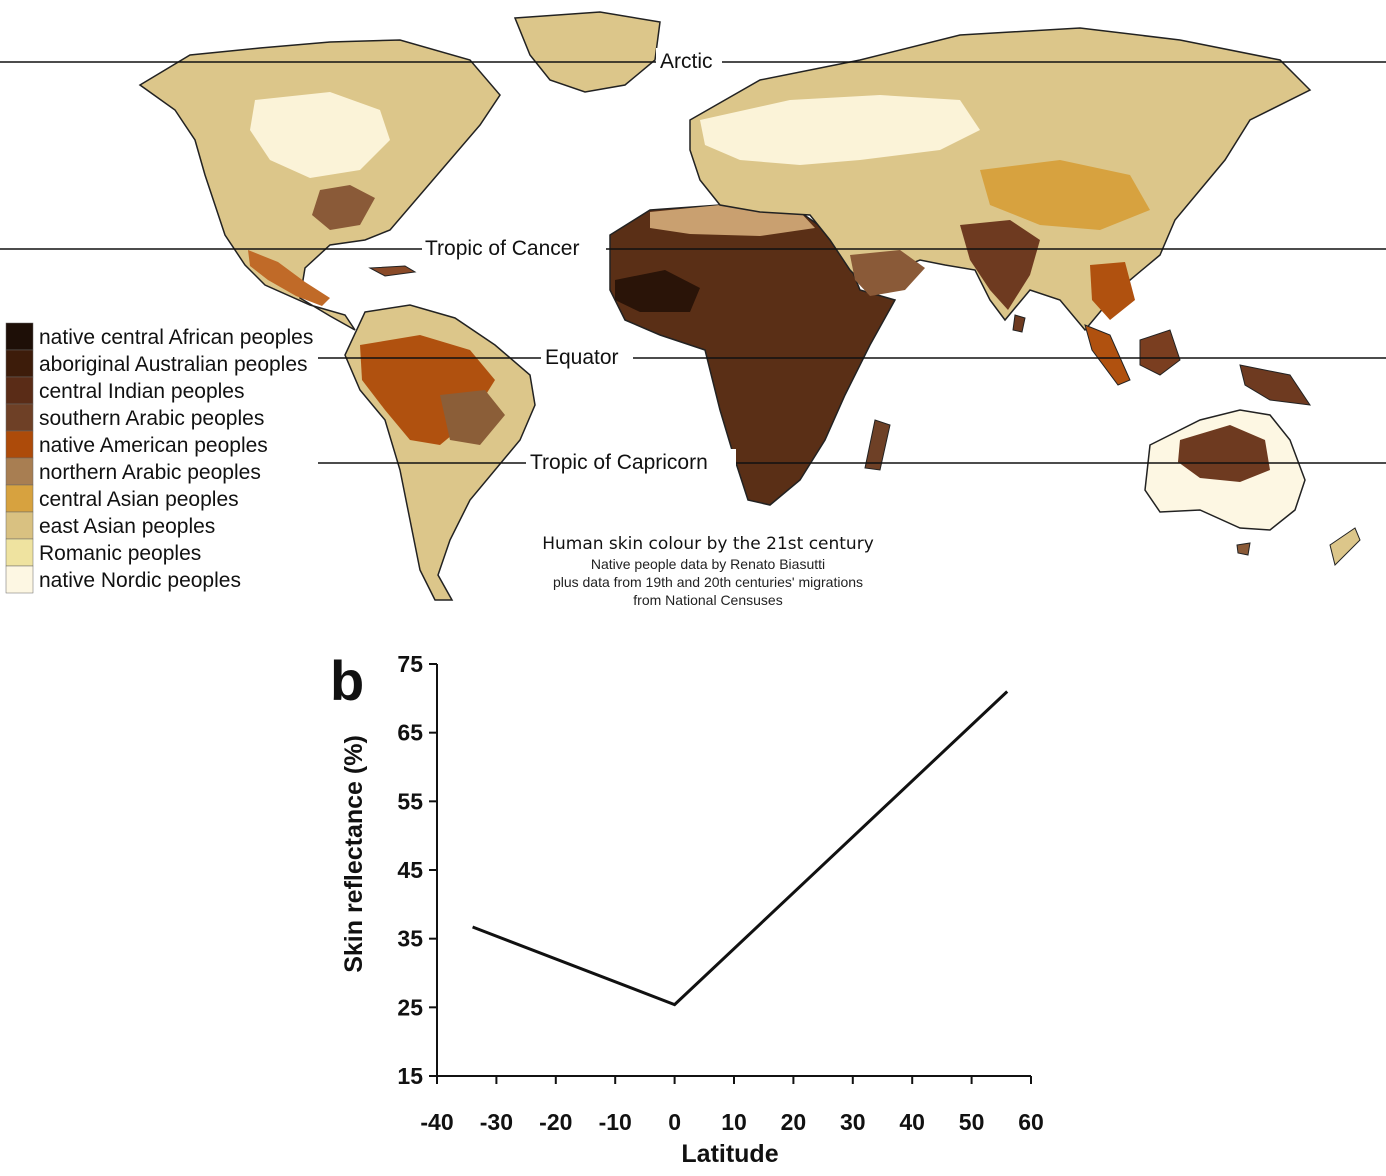 Image resolution: width=1386 pixels, height=1176 pixels. I want to click on arctic-label: Arctic, so click(686, 61).